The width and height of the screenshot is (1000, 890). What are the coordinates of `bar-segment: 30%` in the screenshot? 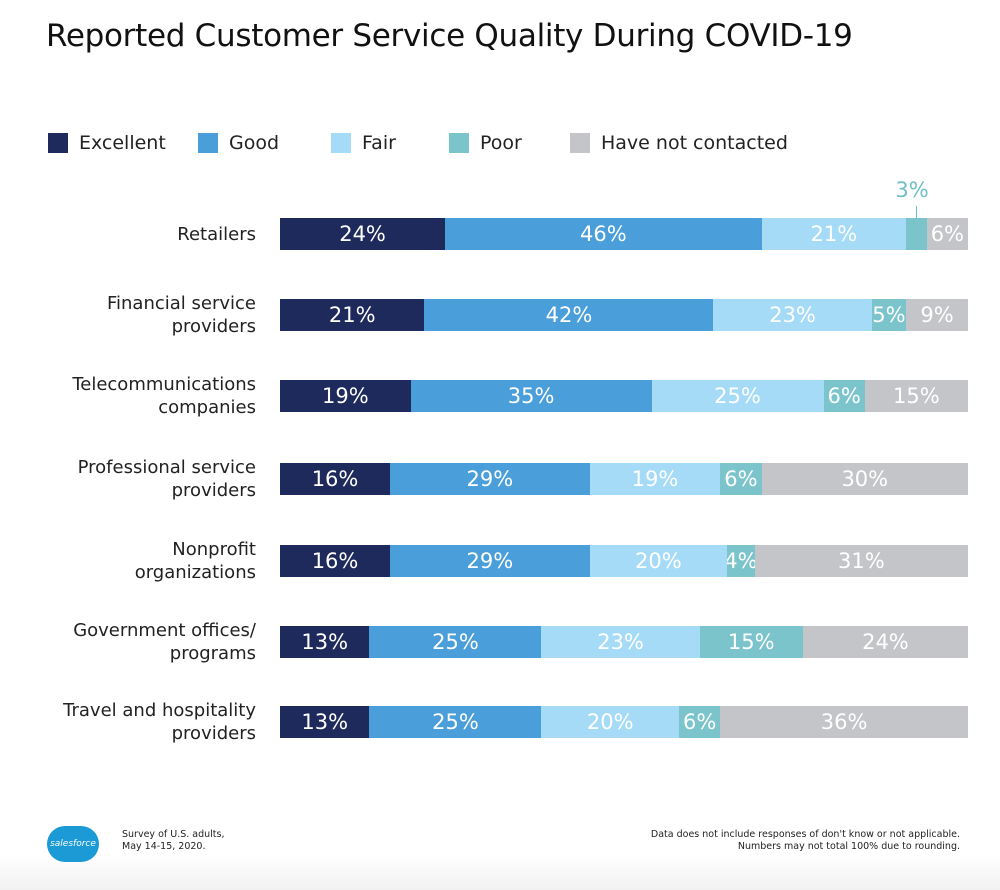 It's located at (864, 479).